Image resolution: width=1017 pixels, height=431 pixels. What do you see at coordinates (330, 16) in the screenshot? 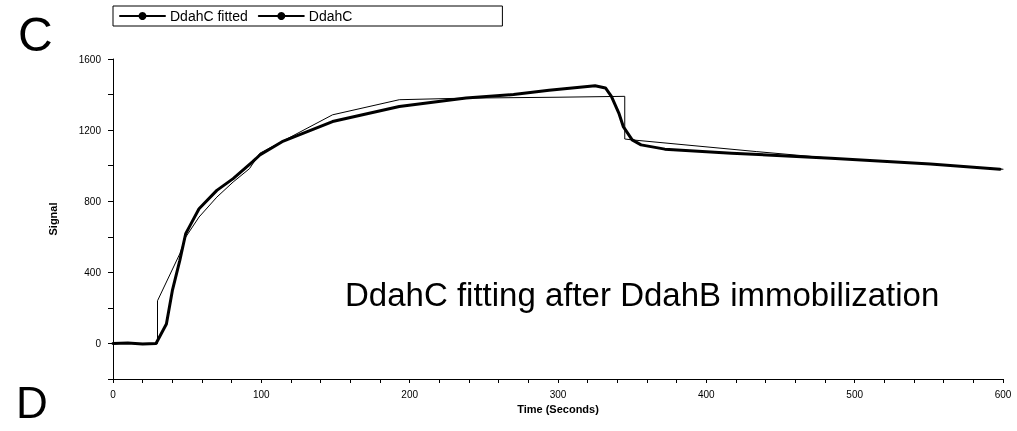
I see `legend-label: DdahC` at bounding box center [330, 16].